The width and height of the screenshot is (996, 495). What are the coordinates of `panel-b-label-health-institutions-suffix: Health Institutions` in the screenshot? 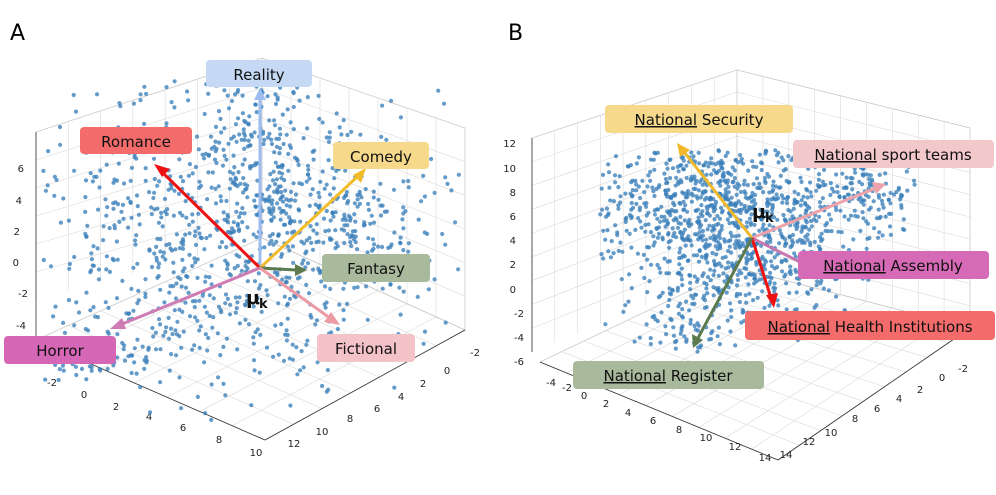 It's located at (904, 327).